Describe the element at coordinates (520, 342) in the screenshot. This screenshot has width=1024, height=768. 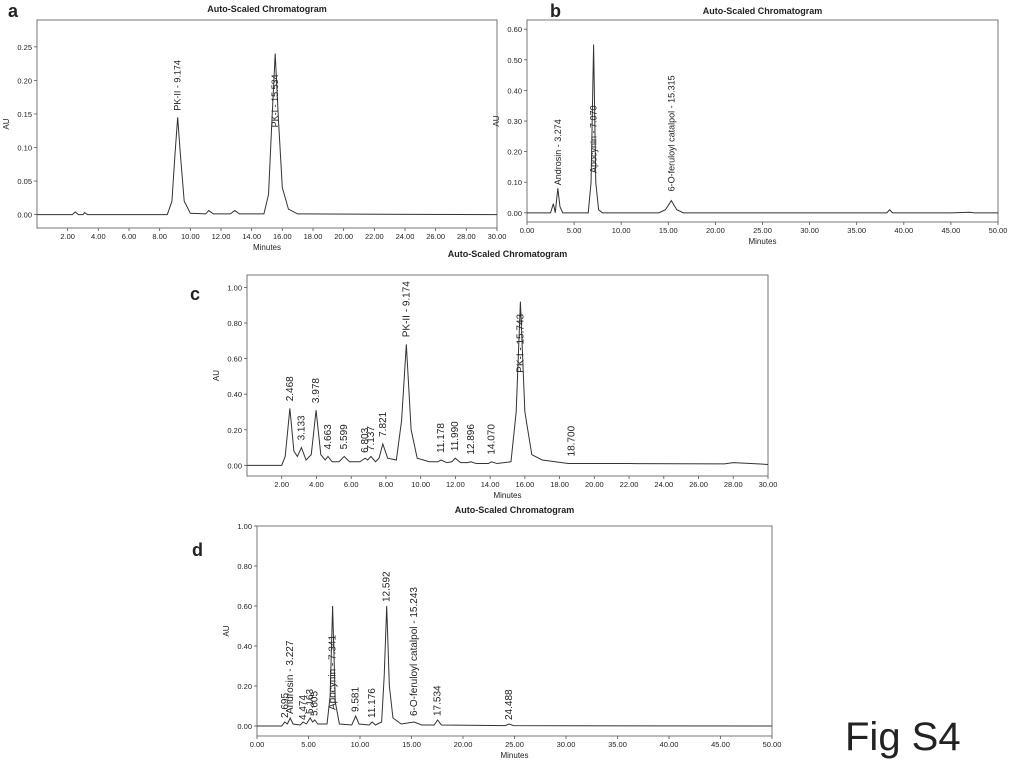
I see `peak-label: PK-I - 15.743` at that location.